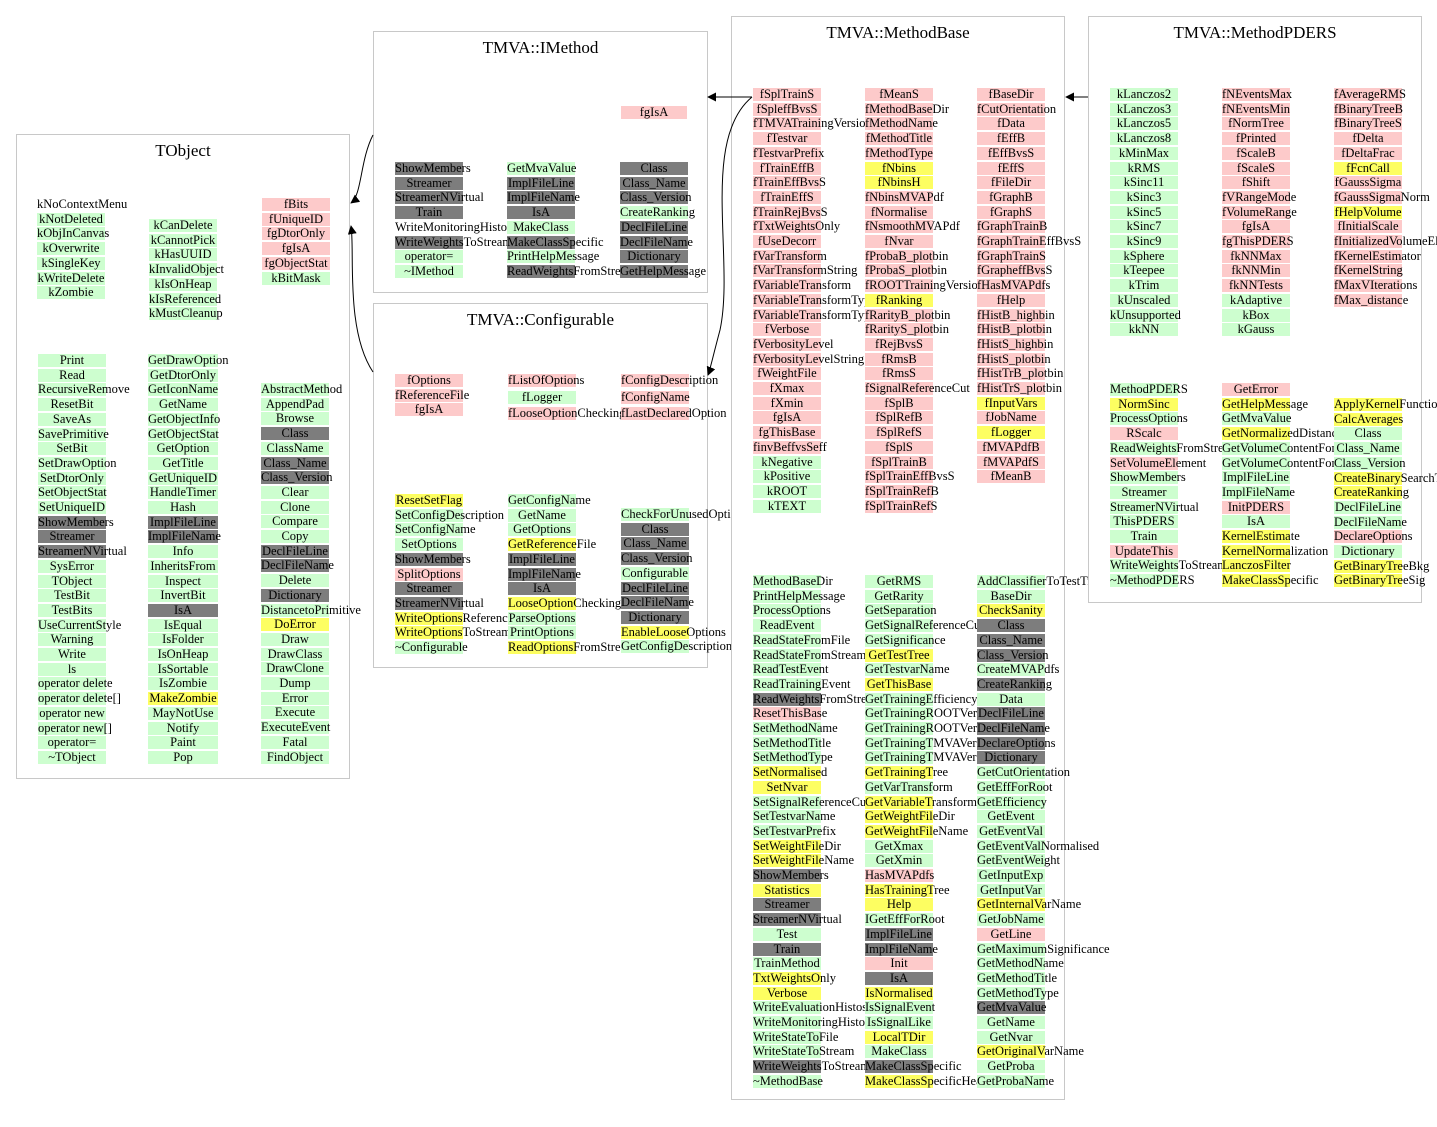  I want to click on member-declareoptions: DeclareOptions, so click(1016, 742).